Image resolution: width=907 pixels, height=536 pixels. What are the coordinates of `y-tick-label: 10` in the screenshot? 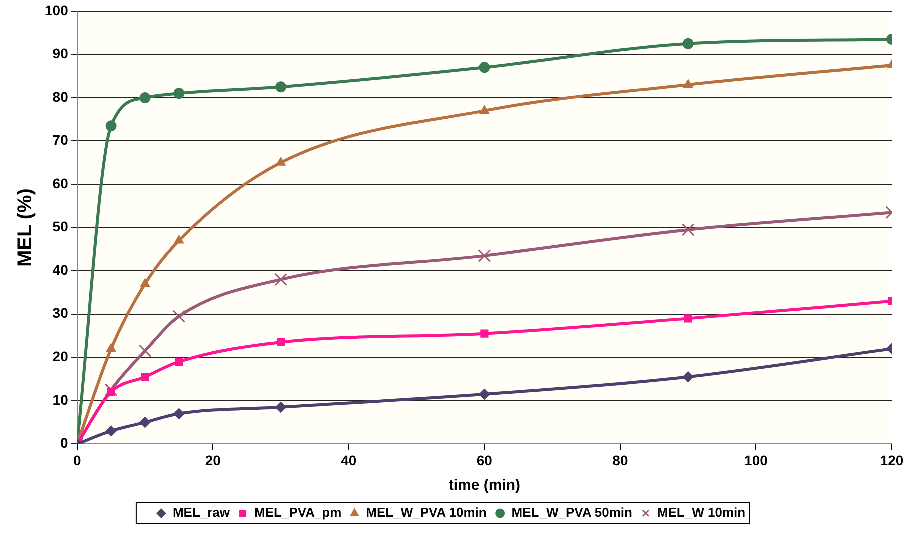 It's located at (60, 400).